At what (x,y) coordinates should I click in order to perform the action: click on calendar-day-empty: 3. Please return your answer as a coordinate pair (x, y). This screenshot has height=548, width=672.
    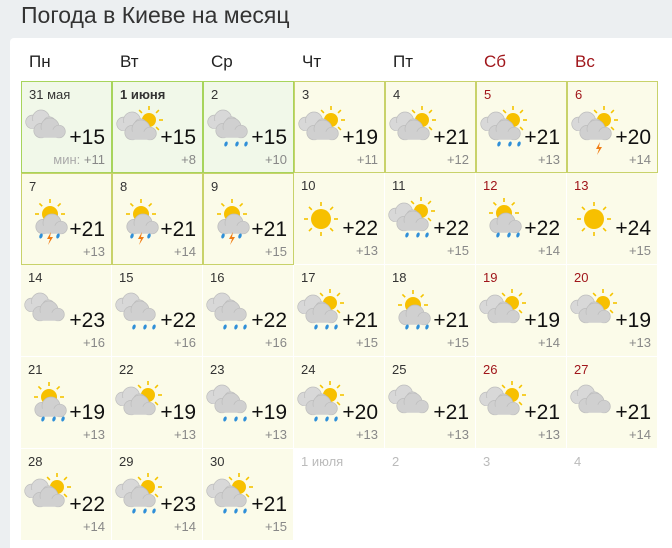
    Looking at the image, I should click on (521, 495).